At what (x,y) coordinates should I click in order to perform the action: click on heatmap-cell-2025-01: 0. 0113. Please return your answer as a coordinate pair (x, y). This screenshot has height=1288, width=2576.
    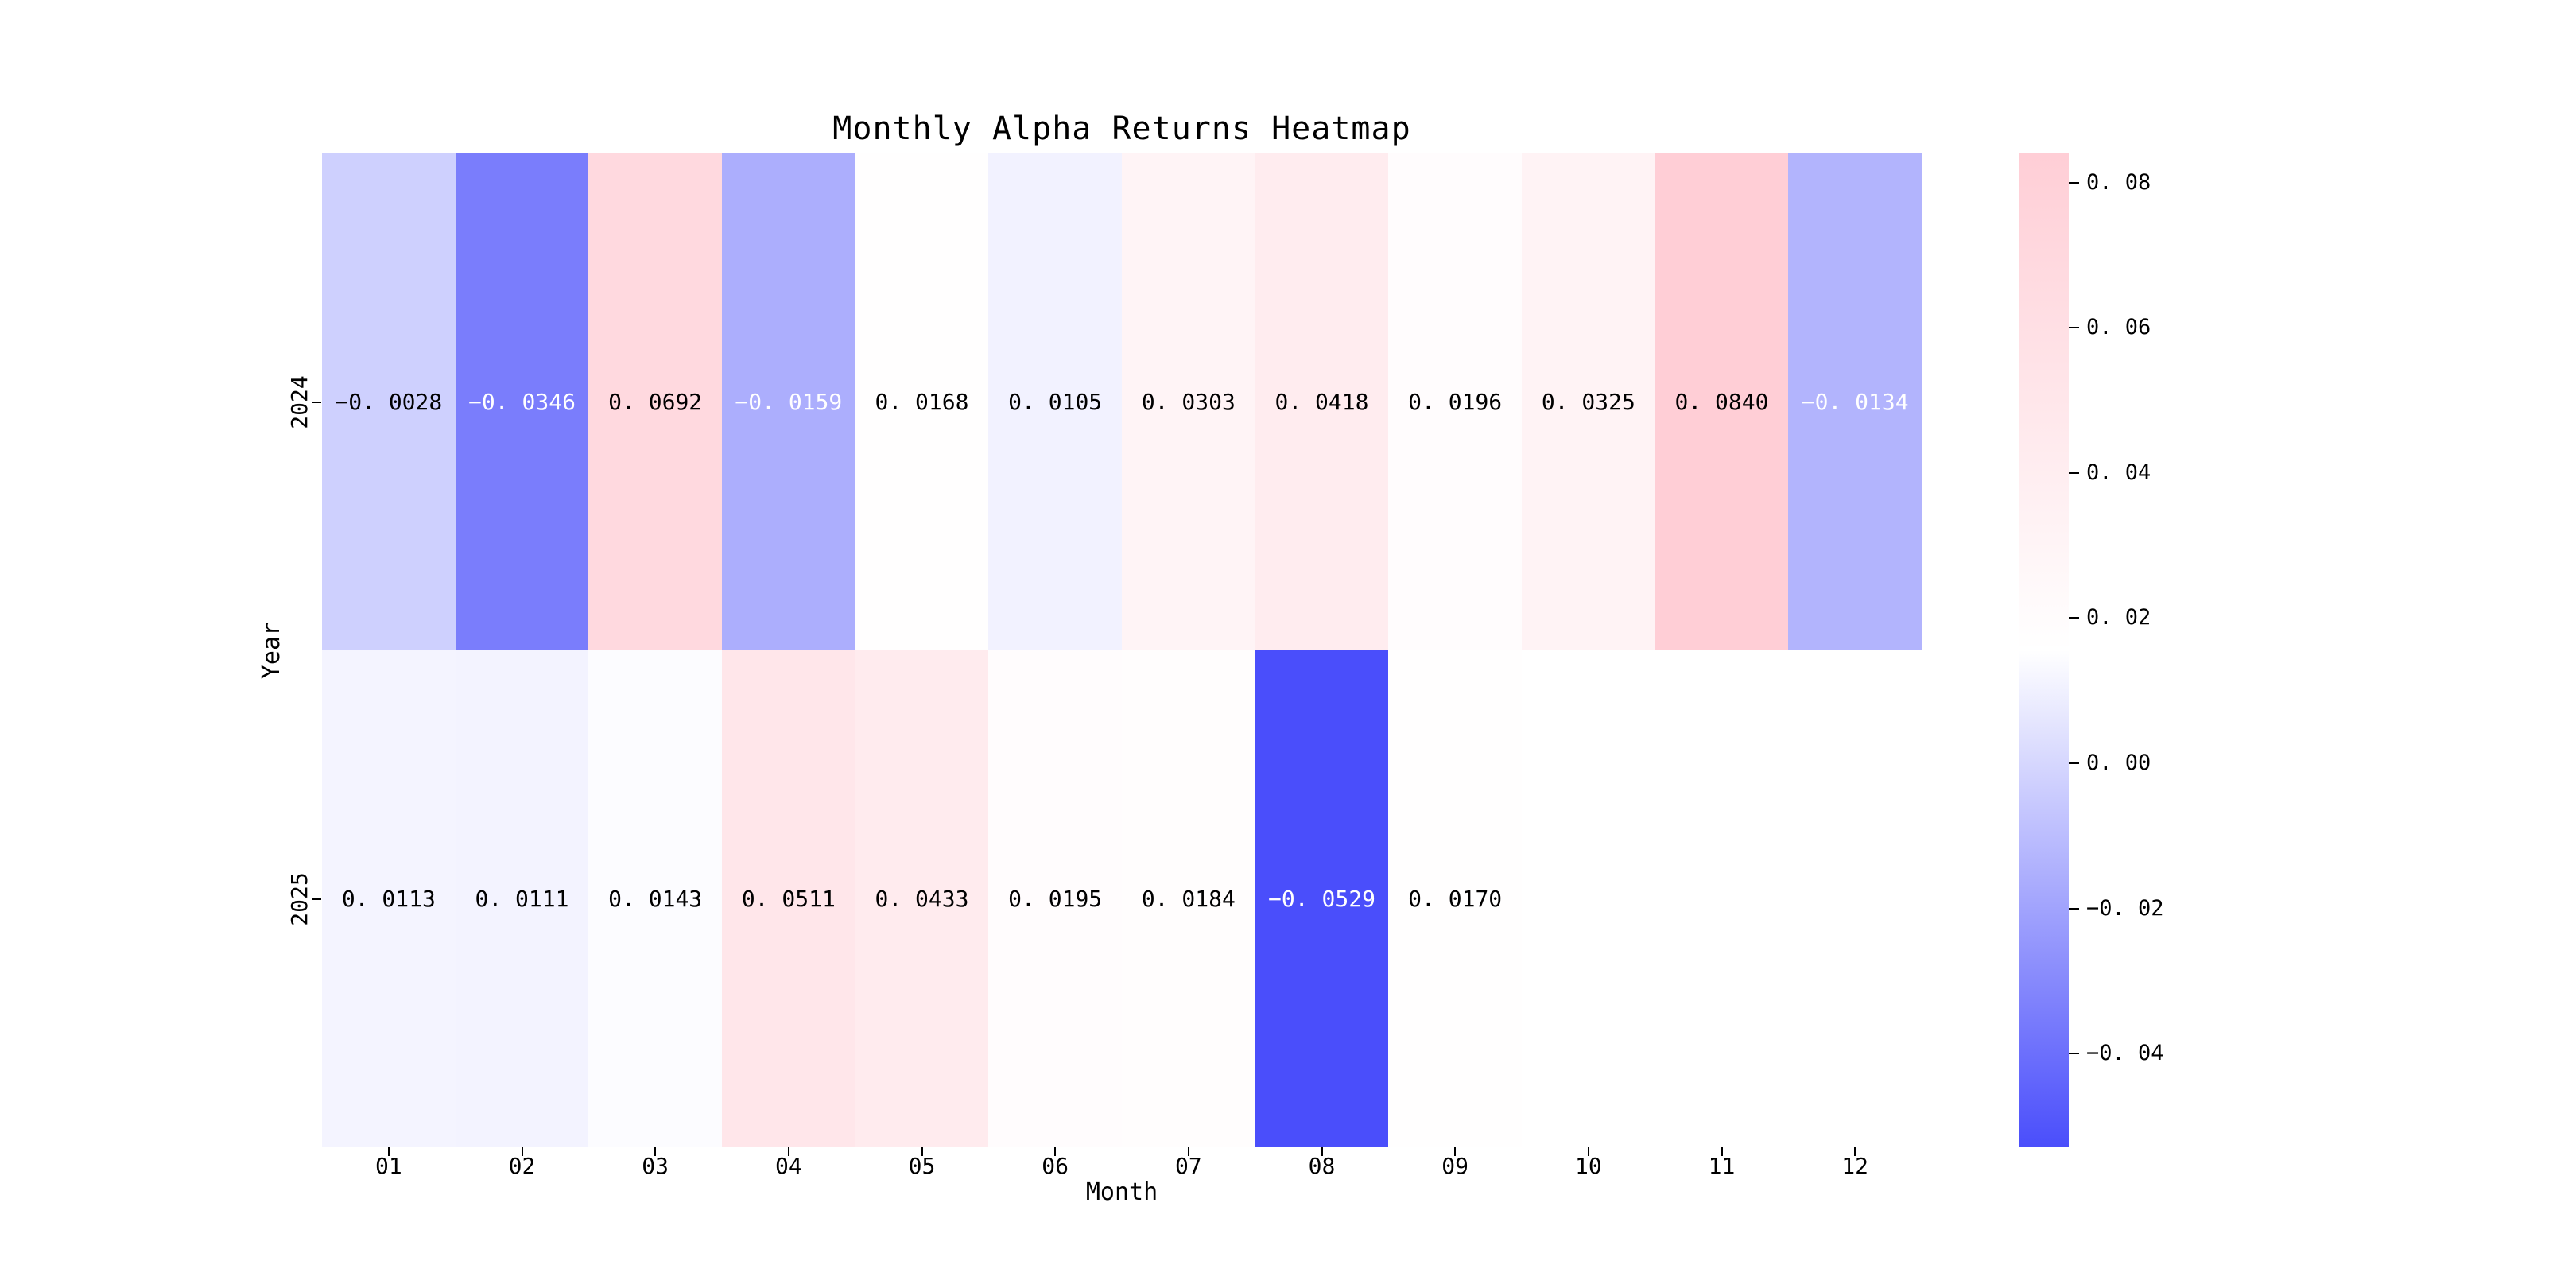
    Looking at the image, I should click on (389, 899).